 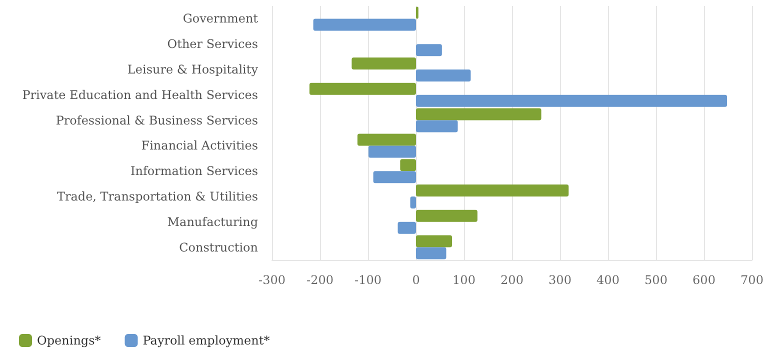 I want to click on legend-label: Payroll employment*, so click(x=206, y=341).